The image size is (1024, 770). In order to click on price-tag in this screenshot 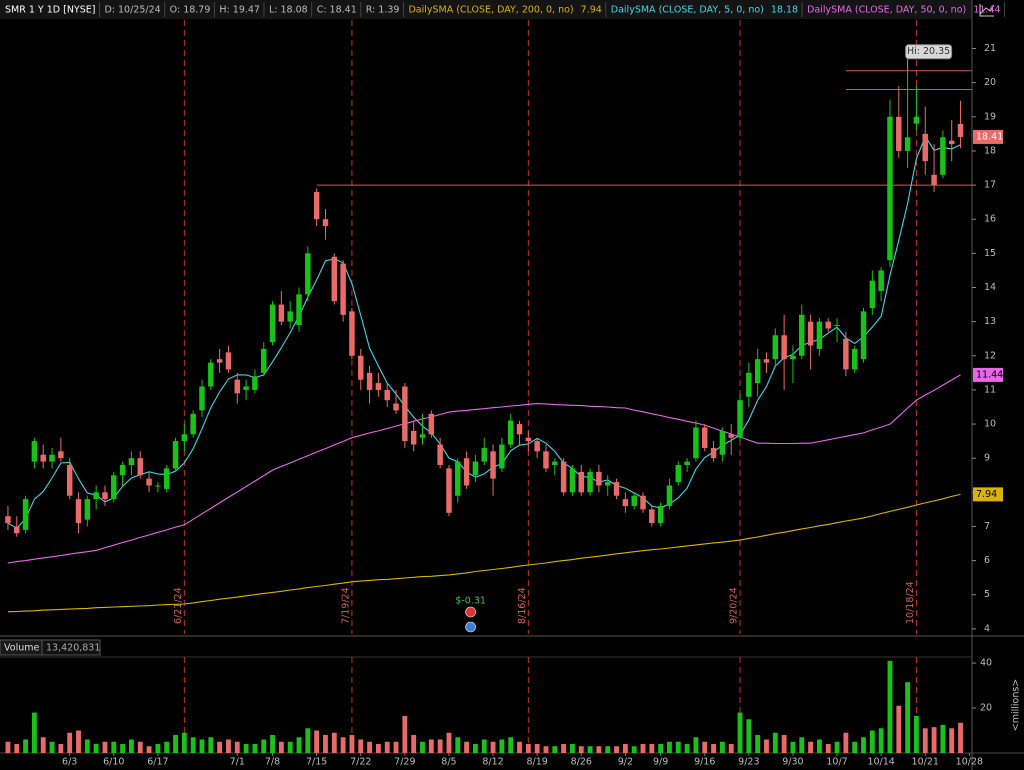, I will do `click(988, 136)`.